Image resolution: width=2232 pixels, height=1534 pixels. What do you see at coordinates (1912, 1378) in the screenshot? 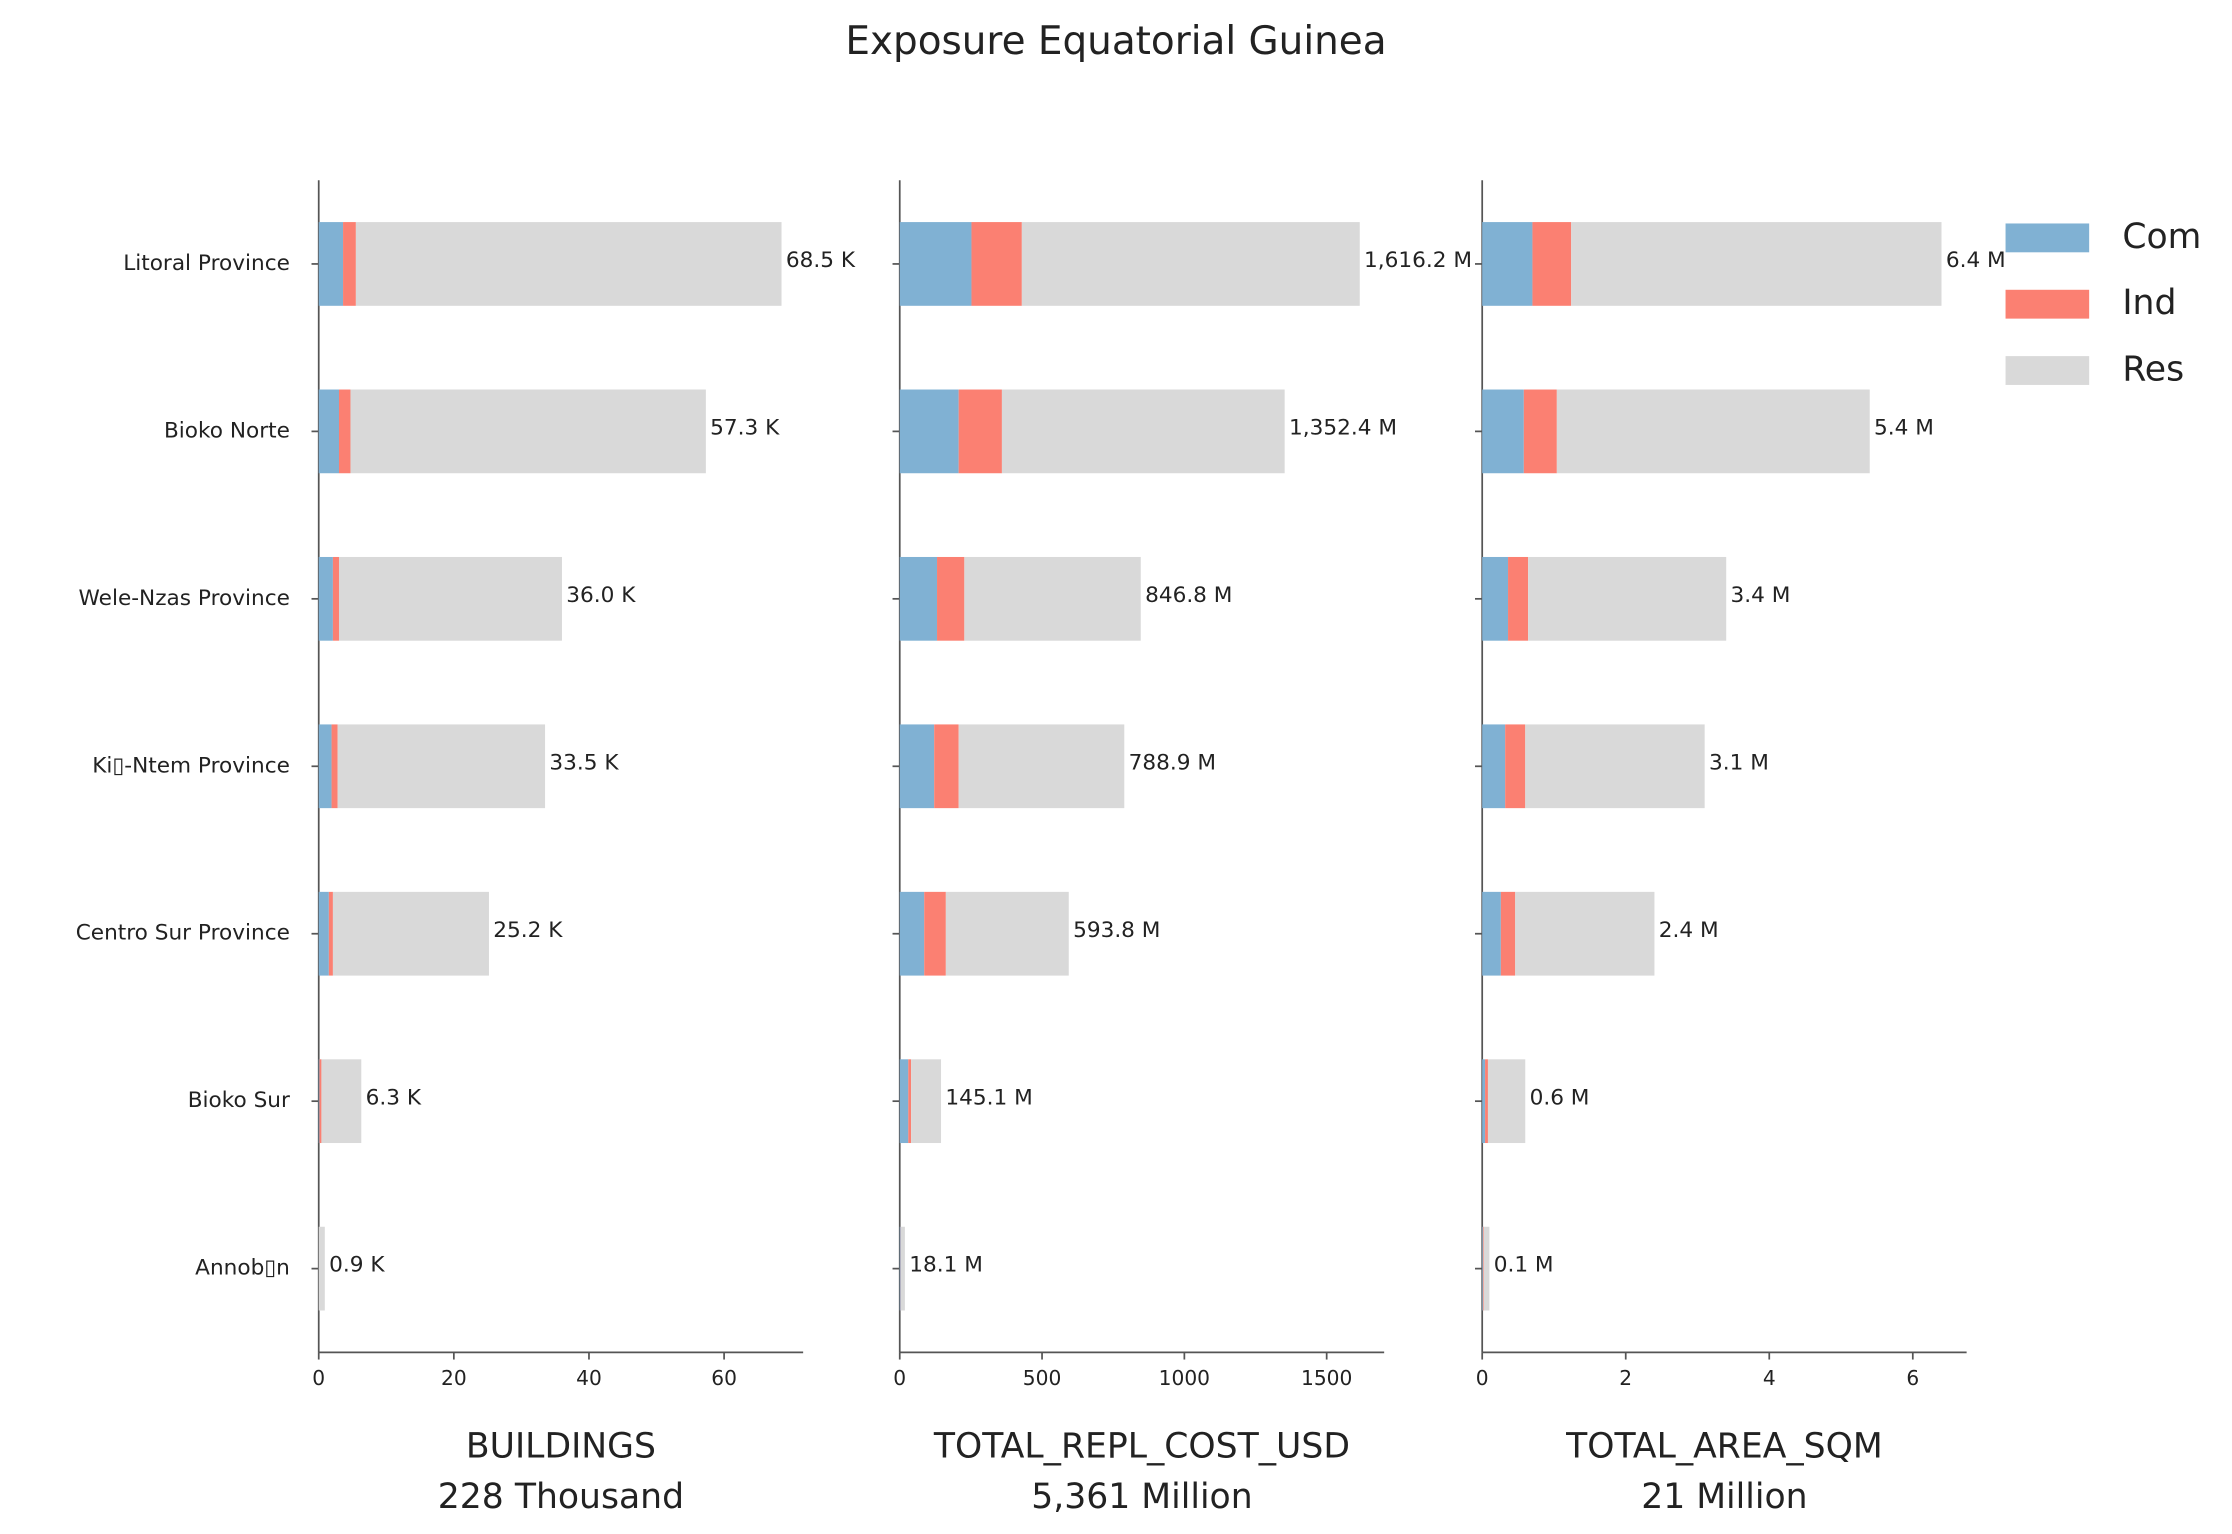
I see `x-tick-label: 6` at bounding box center [1912, 1378].